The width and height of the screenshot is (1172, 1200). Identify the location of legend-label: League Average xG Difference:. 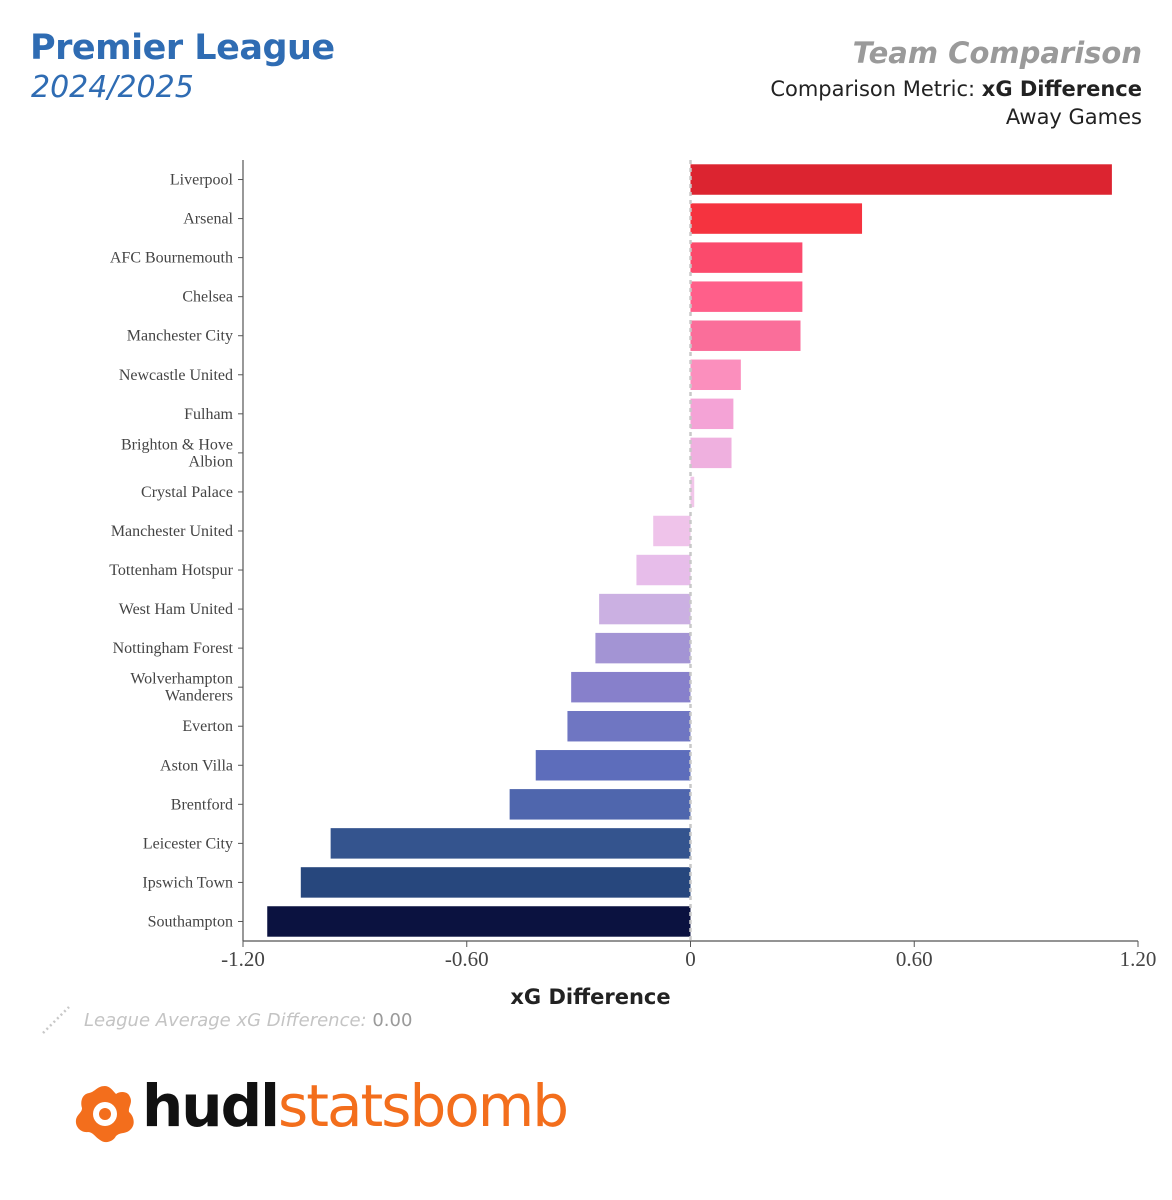
(225, 1020).